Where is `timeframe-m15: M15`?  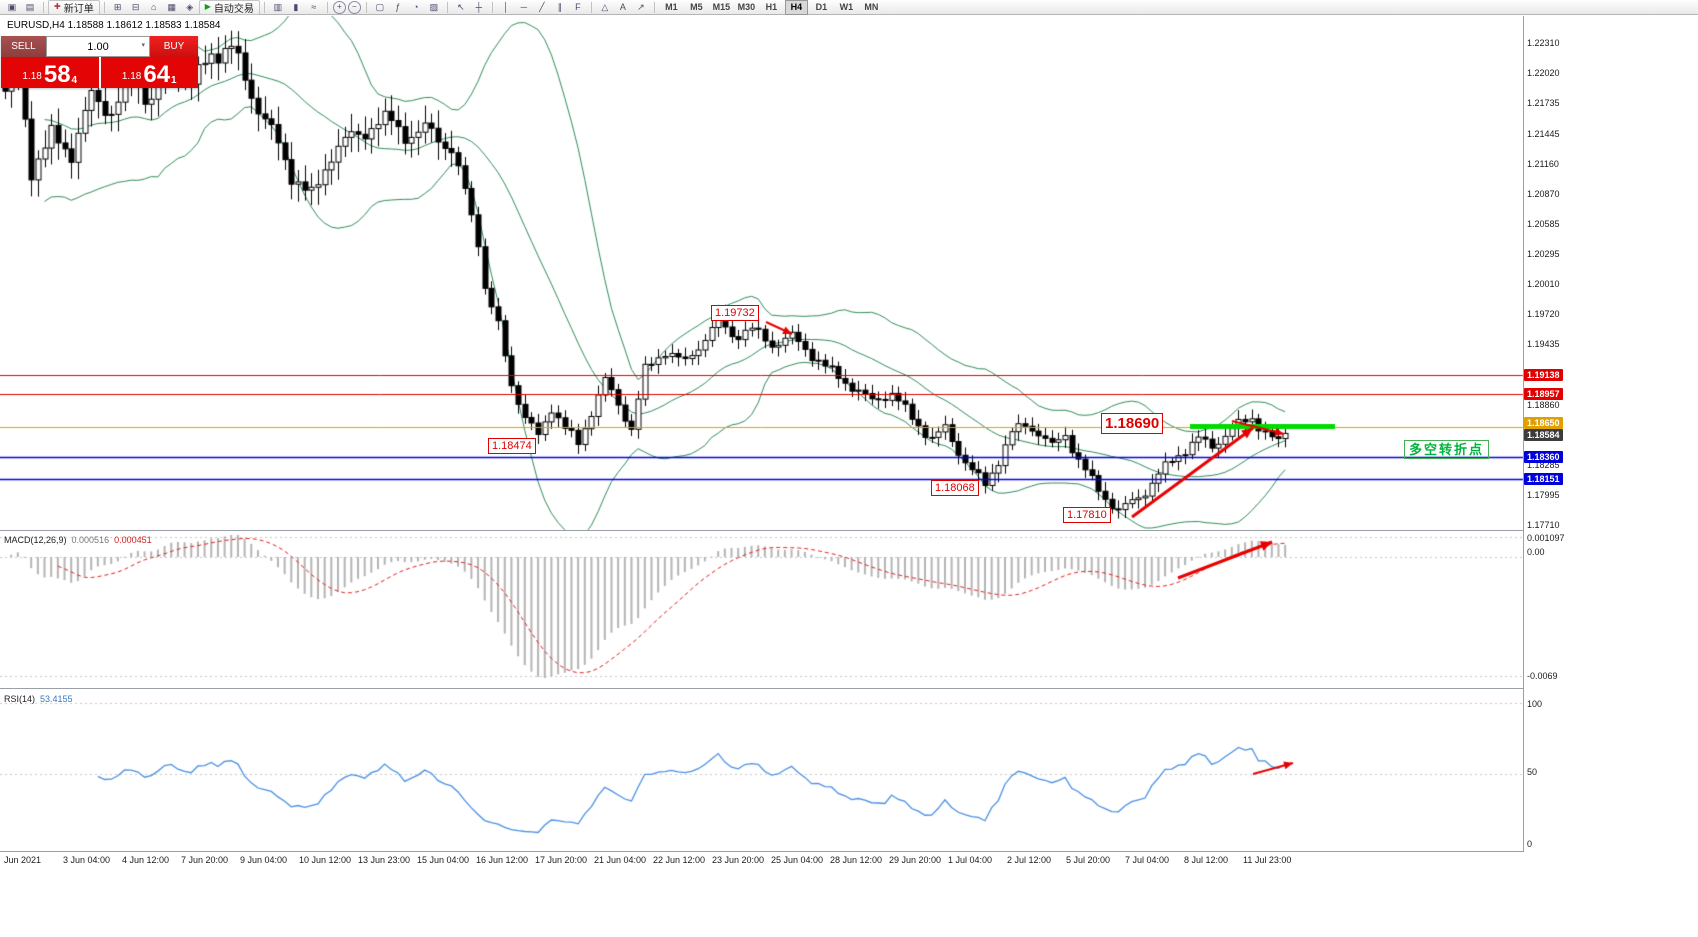 timeframe-m15: M15 is located at coordinates (721, 7).